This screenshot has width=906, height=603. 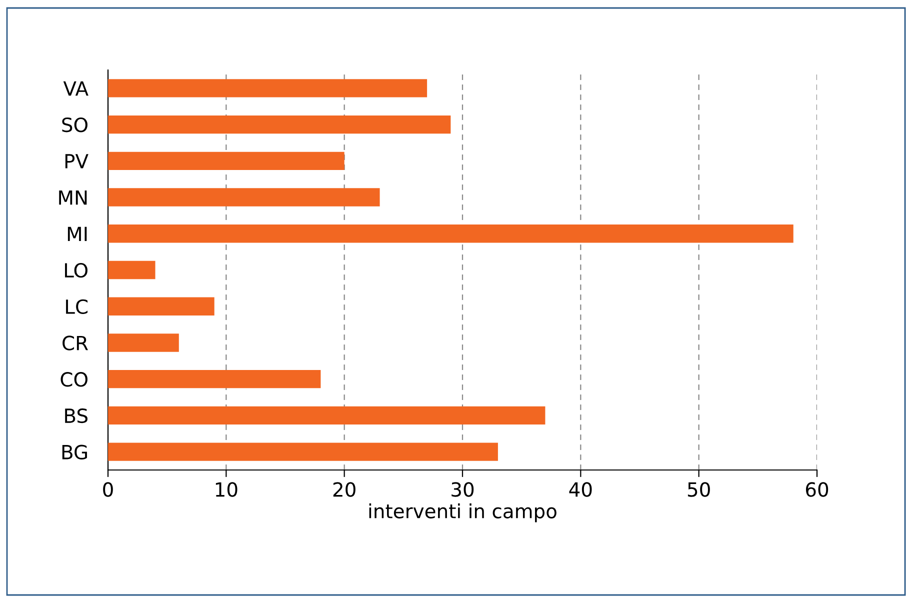 What do you see at coordinates (580, 489) in the screenshot?
I see `x-tick-label: 40` at bounding box center [580, 489].